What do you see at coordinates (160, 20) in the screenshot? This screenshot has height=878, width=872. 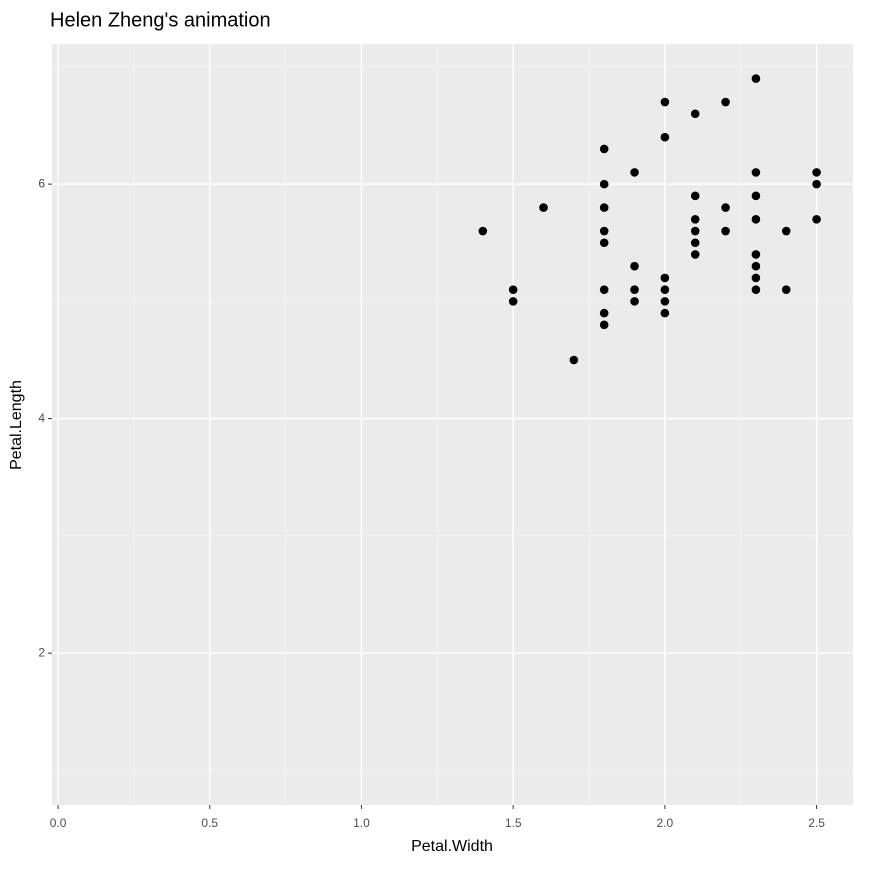 I see `chart-title: Helen Zheng's animation` at bounding box center [160, 20].